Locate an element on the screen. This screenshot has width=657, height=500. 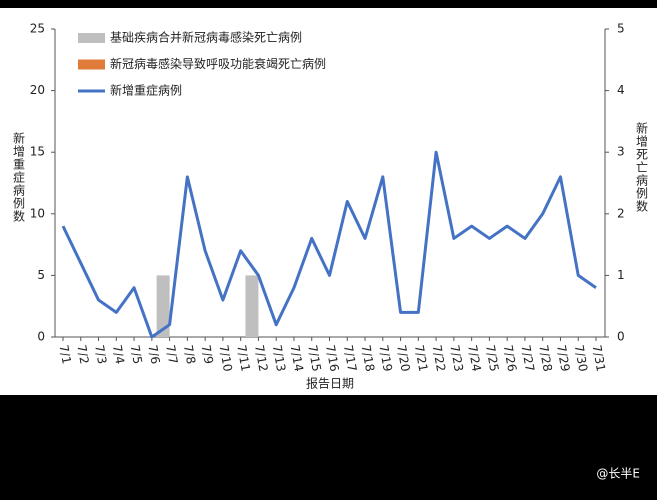
y2-tick-label: 3 is located at coordinates (621, 152).